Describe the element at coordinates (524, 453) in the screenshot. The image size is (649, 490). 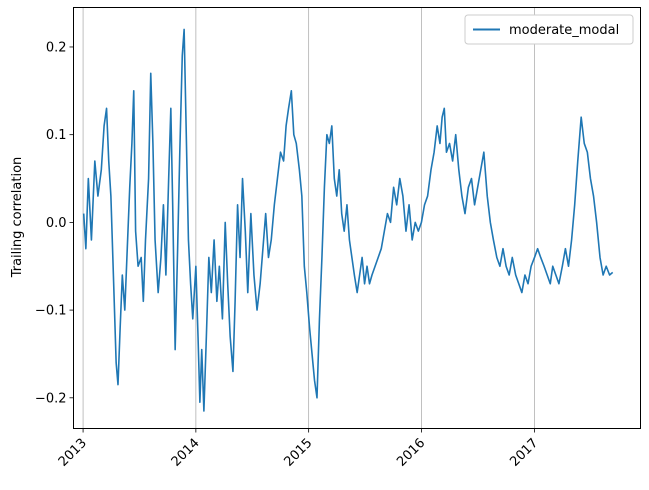
I see `x-tick-label: 2017` at that location.